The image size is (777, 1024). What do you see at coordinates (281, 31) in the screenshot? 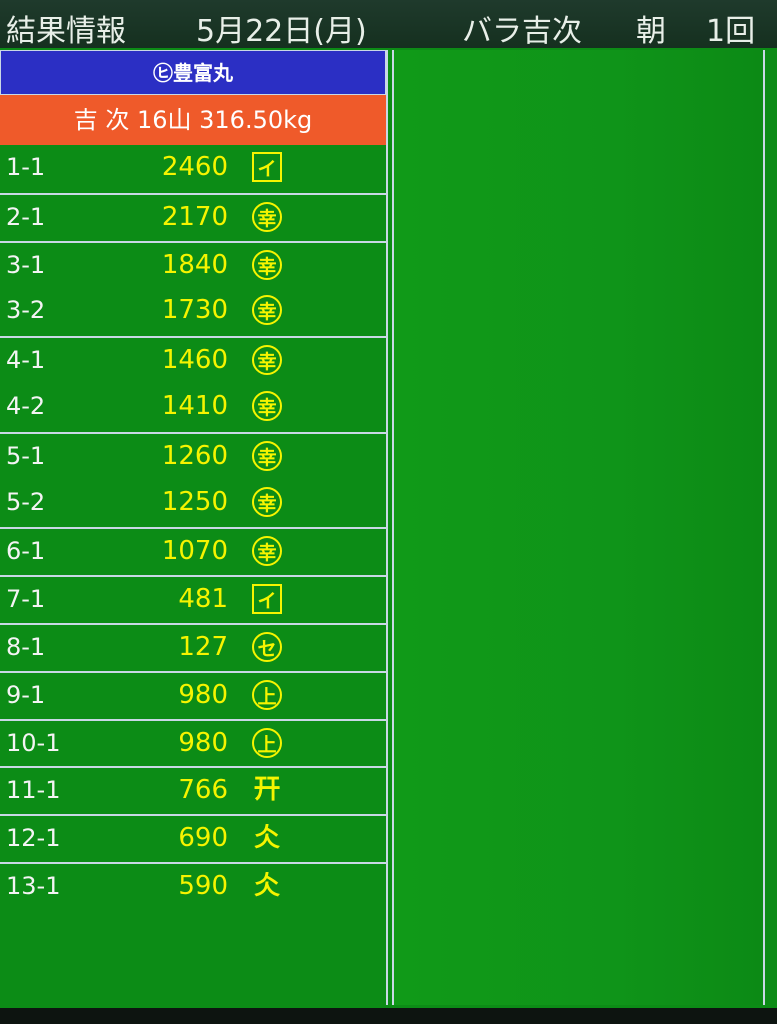
I see `header-date: 5月22日(月)` at bounding box center [281, 31].